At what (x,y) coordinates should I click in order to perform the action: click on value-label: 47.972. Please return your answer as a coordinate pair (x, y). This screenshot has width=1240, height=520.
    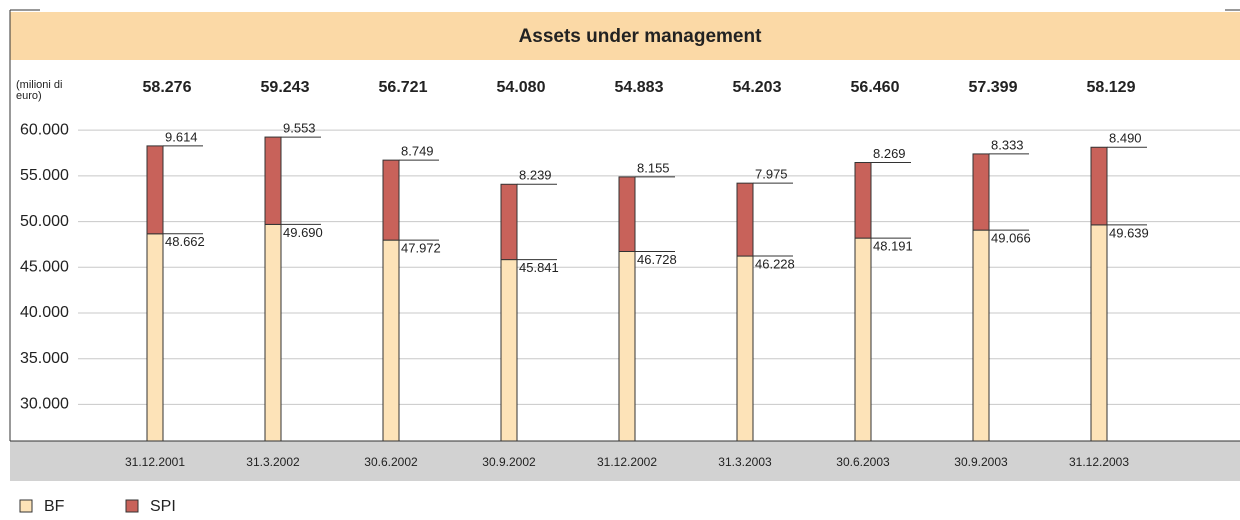
    Looking at the image, I should click on (421, 248).